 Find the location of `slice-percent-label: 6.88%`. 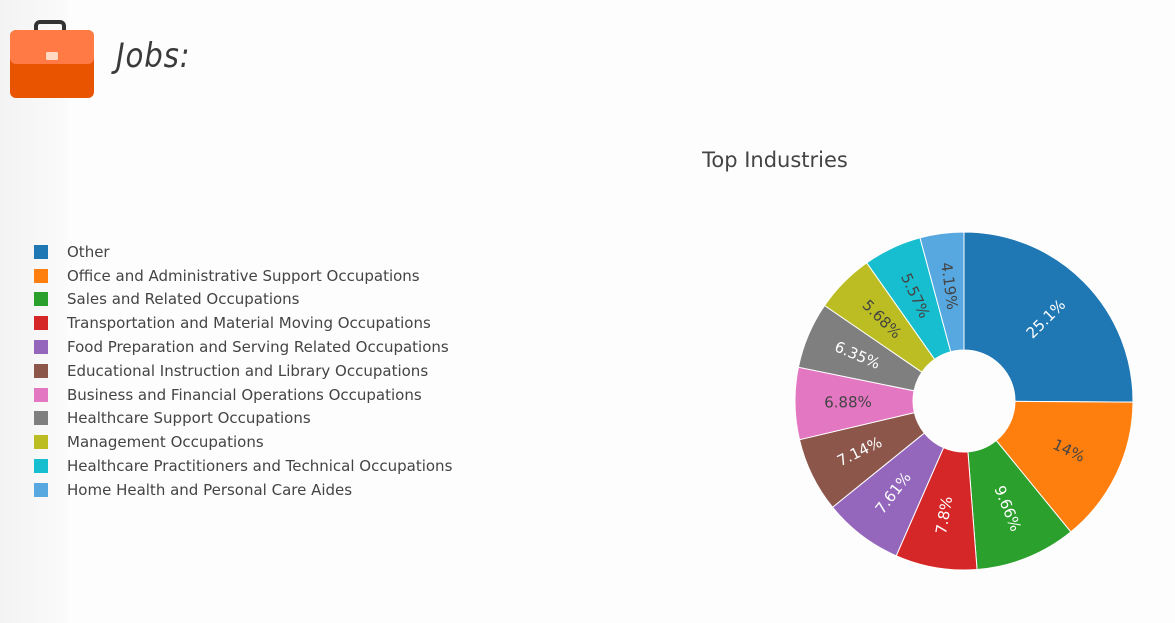

slice-percent-label: 6.88% is located at coordinates (848, 402).